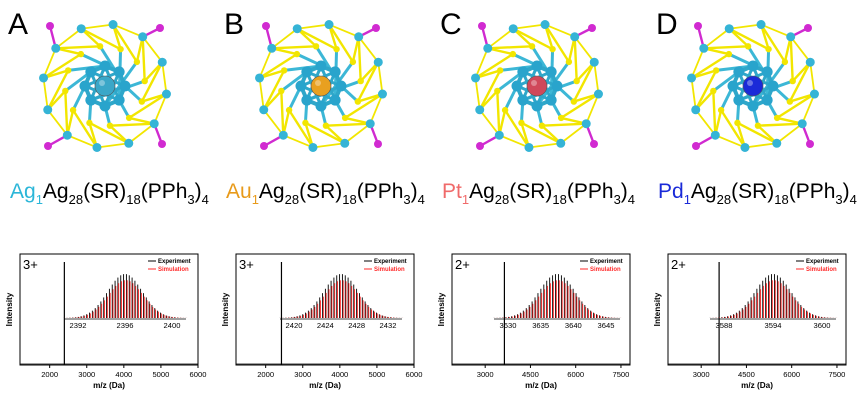  Describe the element at coordinates (671, 191) in the screenshot. I see `dopant-symbol: Pd` at that location.